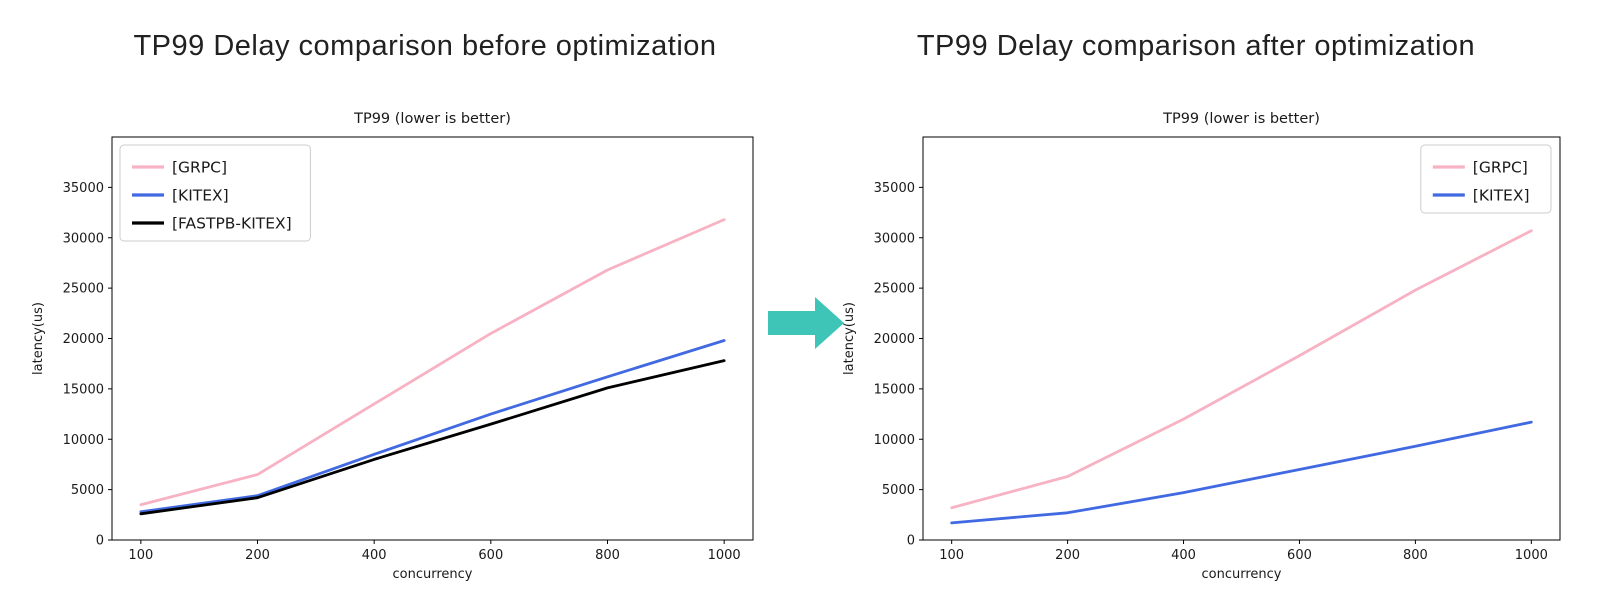 The height and width of the screenshot is (614, 1610). I want to click on legend: [GRPC] [KITEX] [FASTPB-KITEX], so click(215, 193).